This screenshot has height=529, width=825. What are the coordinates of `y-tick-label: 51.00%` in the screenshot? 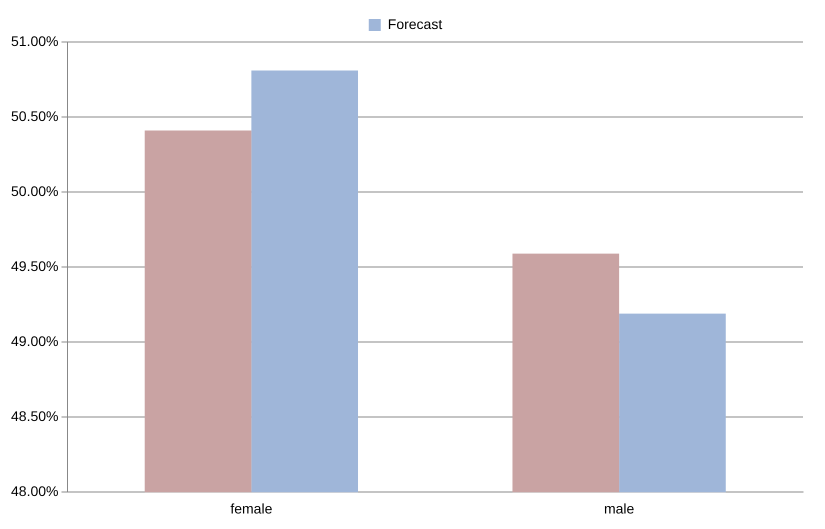 It's located at (34, 40).